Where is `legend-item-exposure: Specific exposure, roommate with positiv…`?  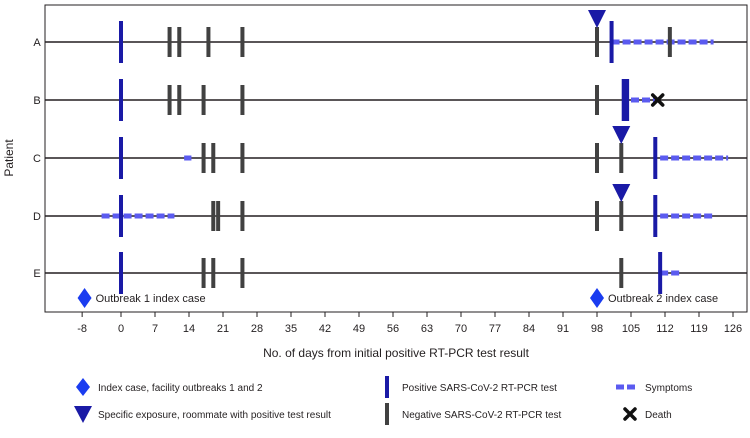
legend-item-exposure: Specific exposure, roommate with positiv… is located at coordinates (202, 414).